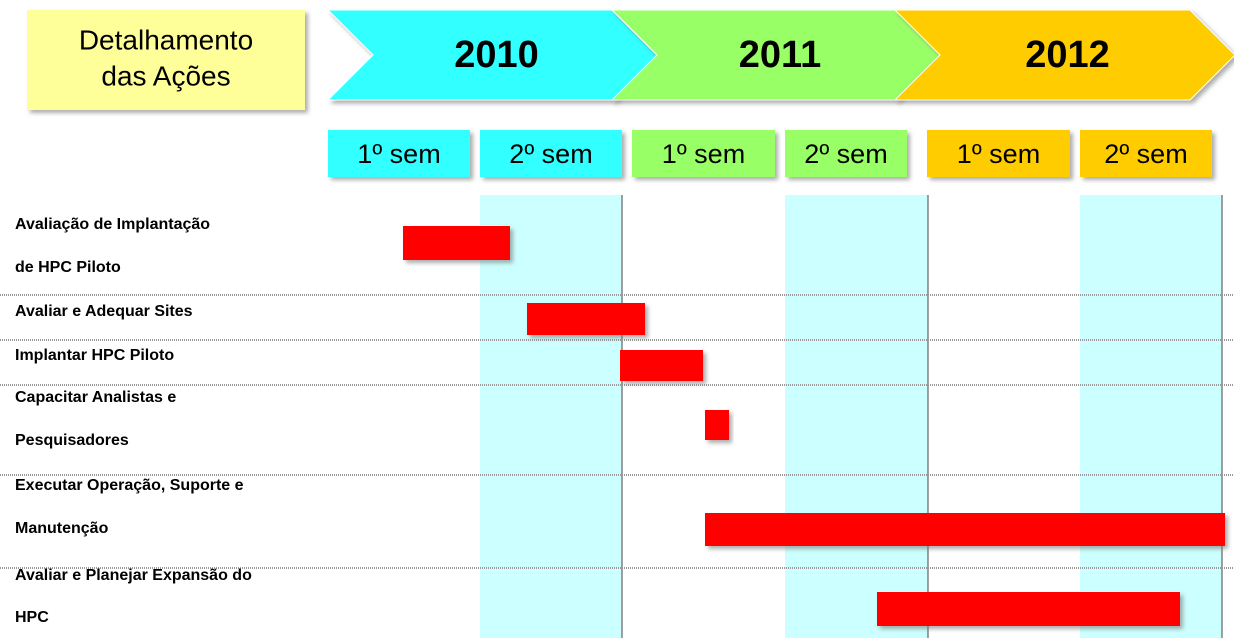 This screenshot has width=1234, height=638. I want to click on task-label: HPC, so click(32, 617).